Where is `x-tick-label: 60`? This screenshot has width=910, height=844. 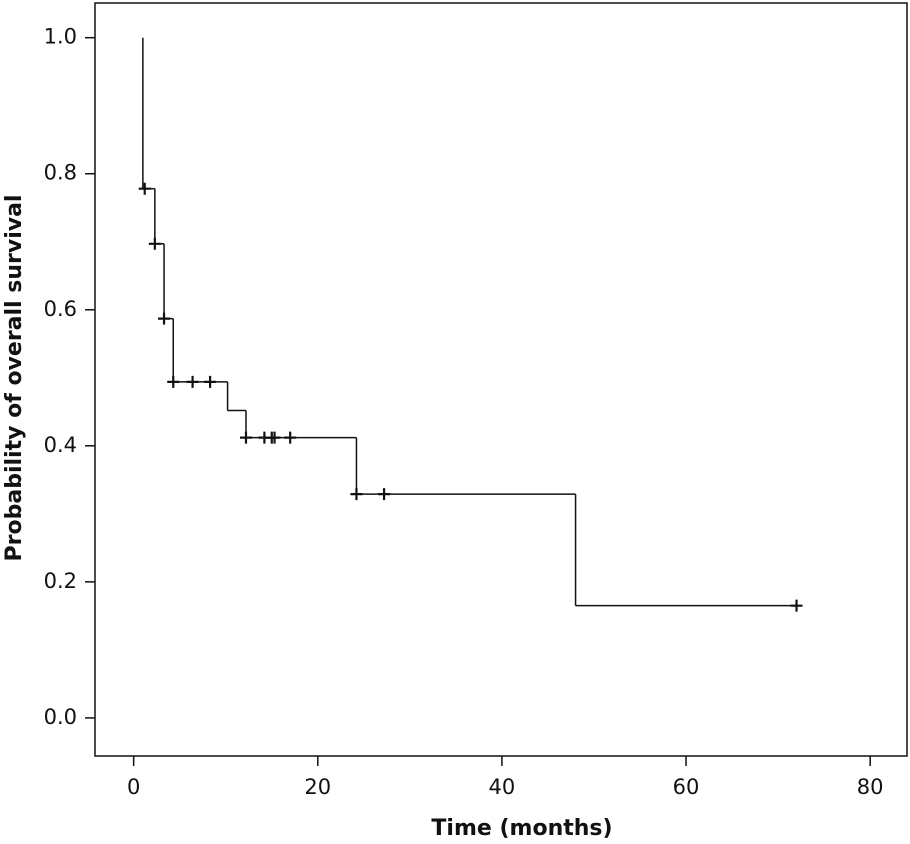
x-tick-label: 60 is located at coordinates (686, 787).